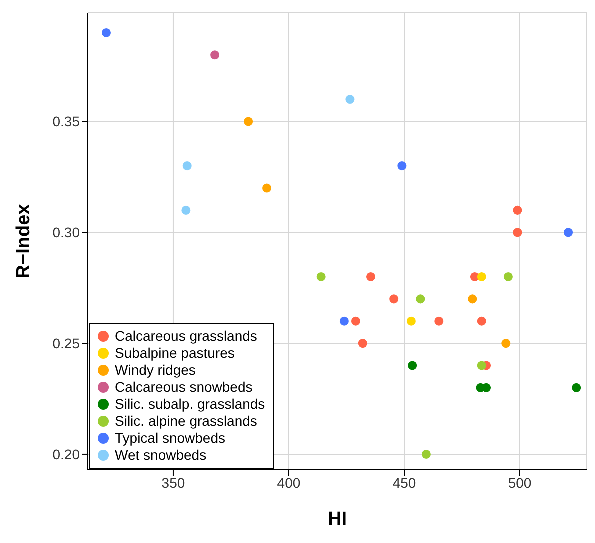  Describe the element at coordinates (520, 482) in the screenshot. I see `x-tick-label: 500` at that location.